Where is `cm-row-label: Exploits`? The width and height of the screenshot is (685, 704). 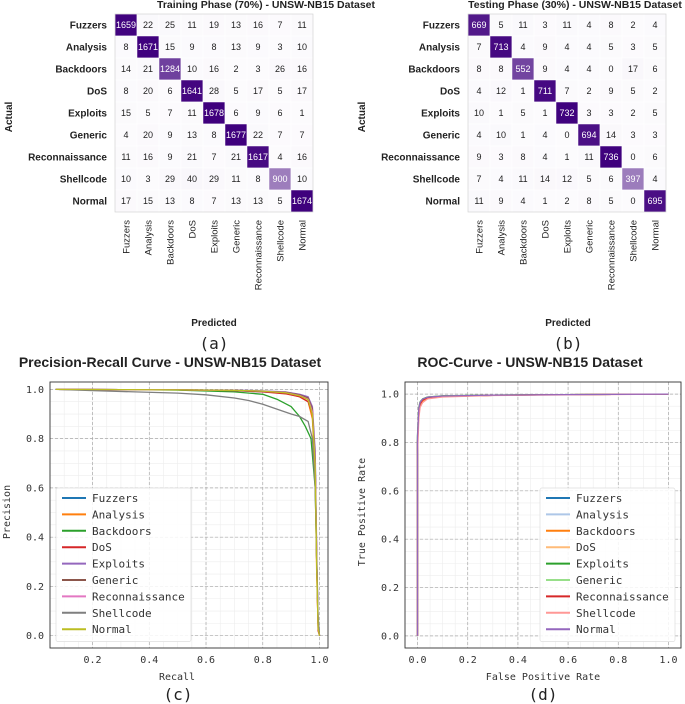
cm-row-label: Exploits is located at coordinates (87, 114).